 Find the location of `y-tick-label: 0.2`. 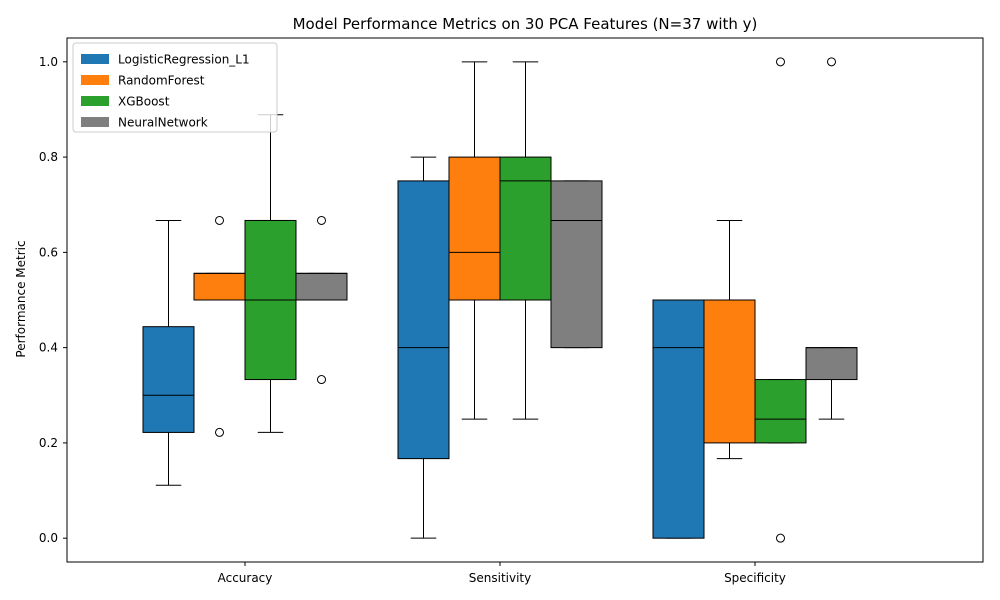

y-tick-label: 0.2 is located at coordinates (48, 443).